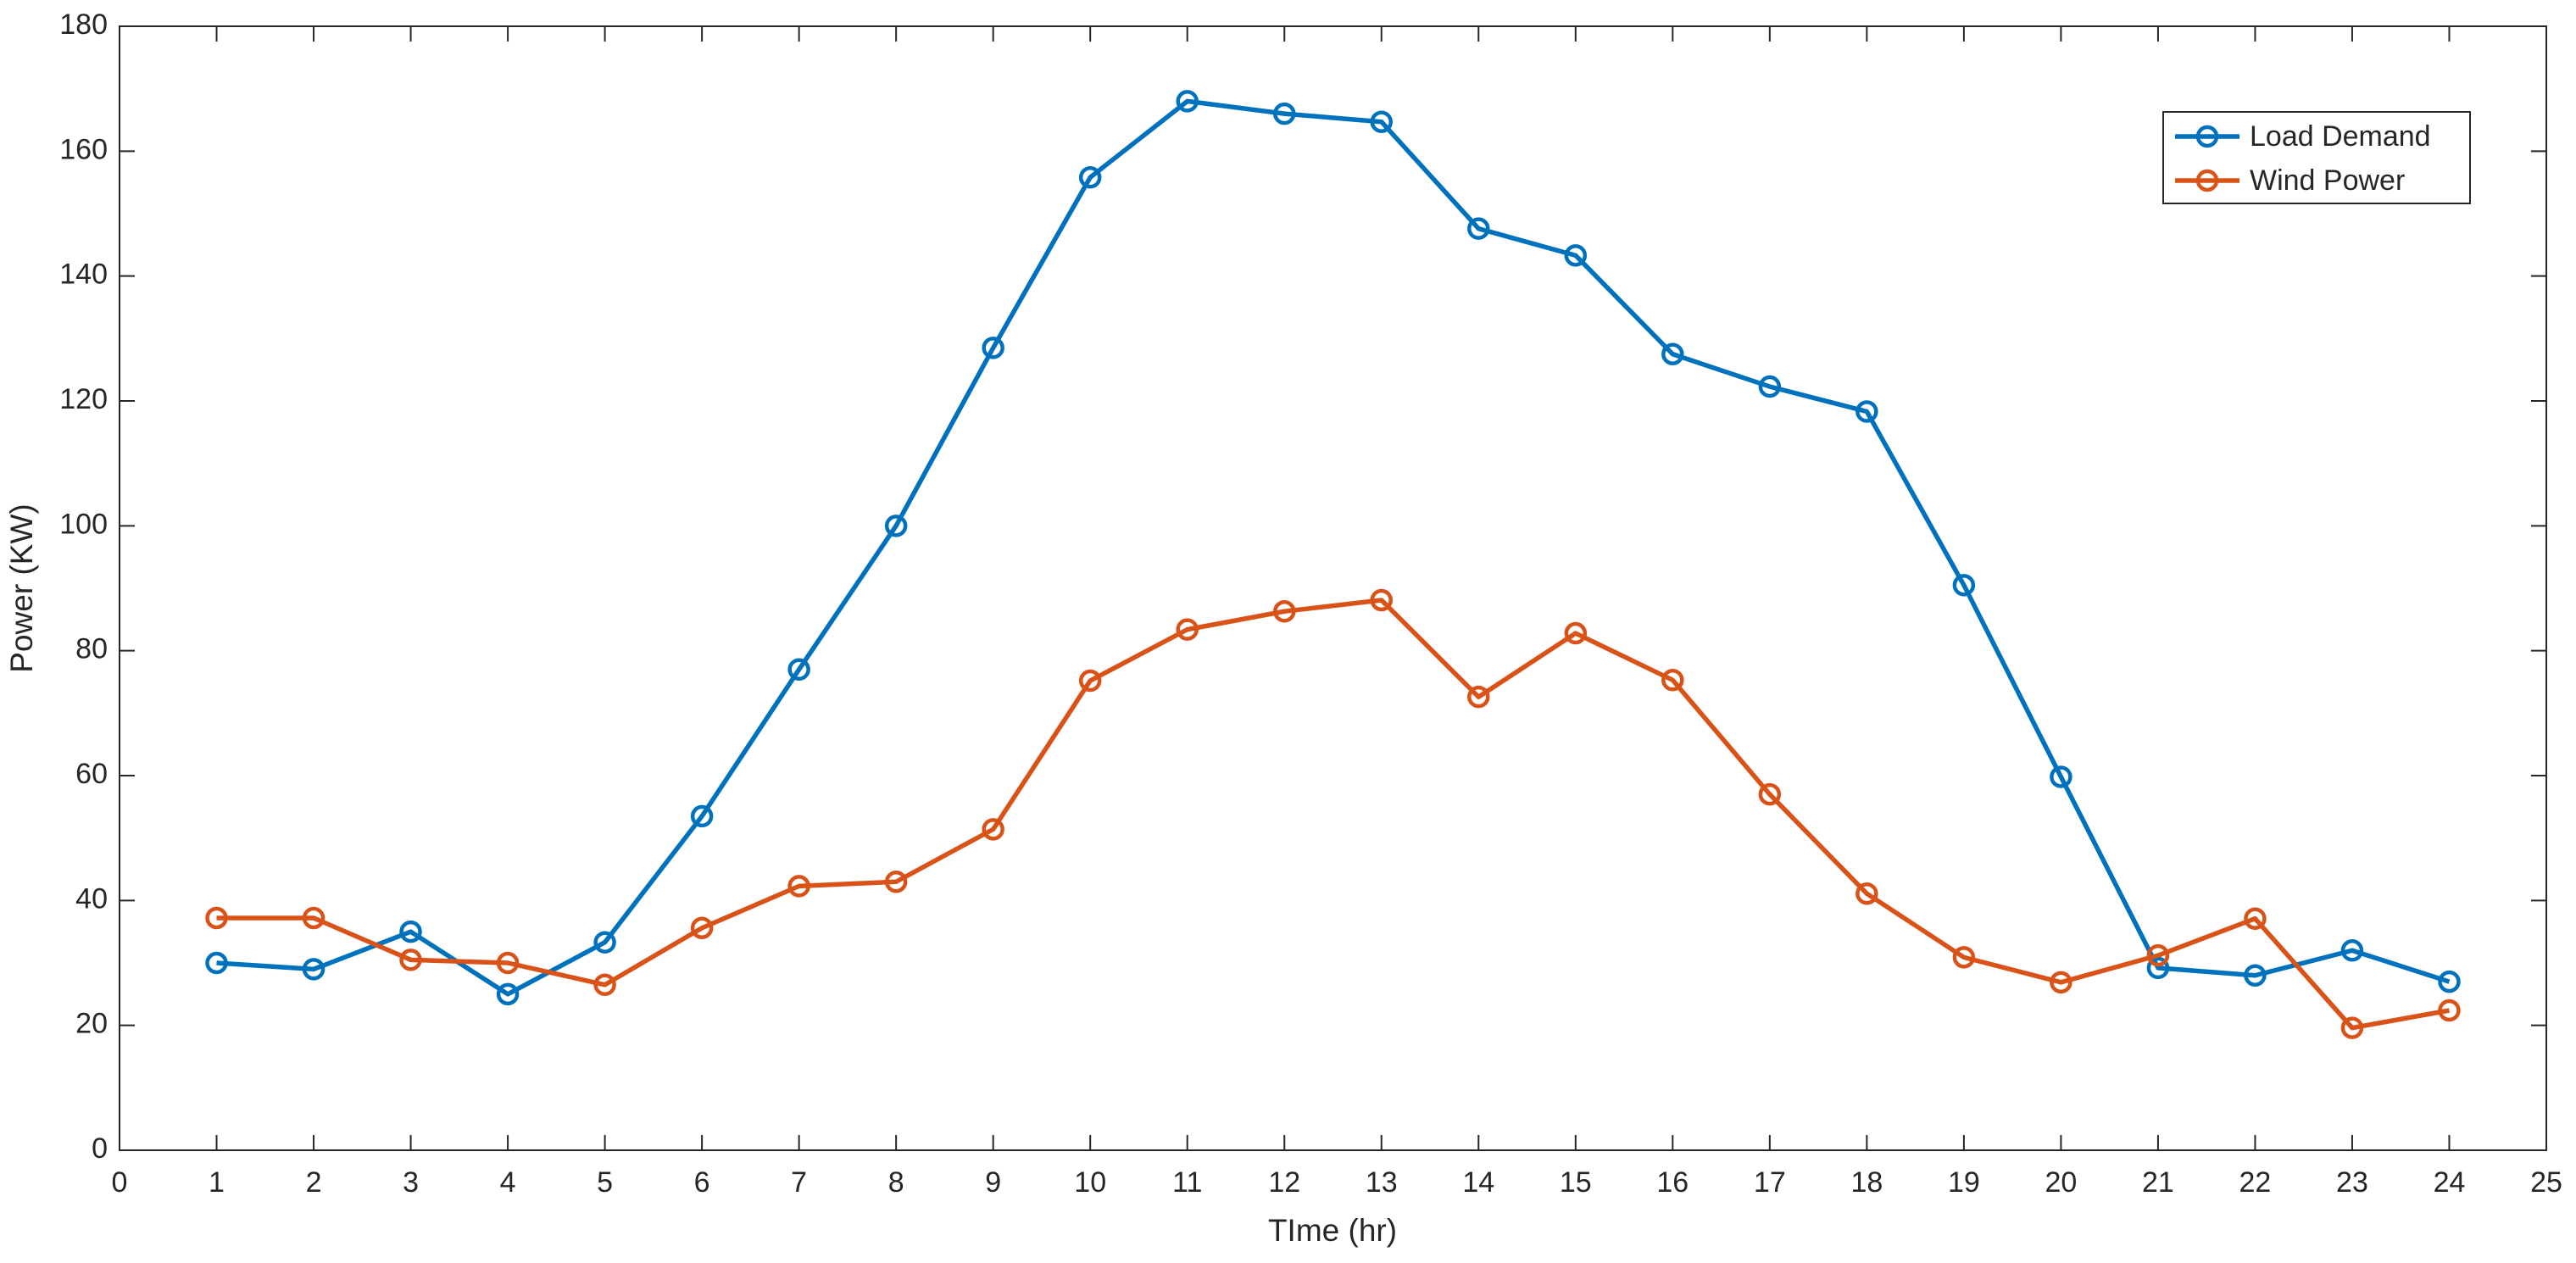  Describe the element at coordinates (1672, 1182) in the screenshot. I see `x-tick-label: 16` at that location.